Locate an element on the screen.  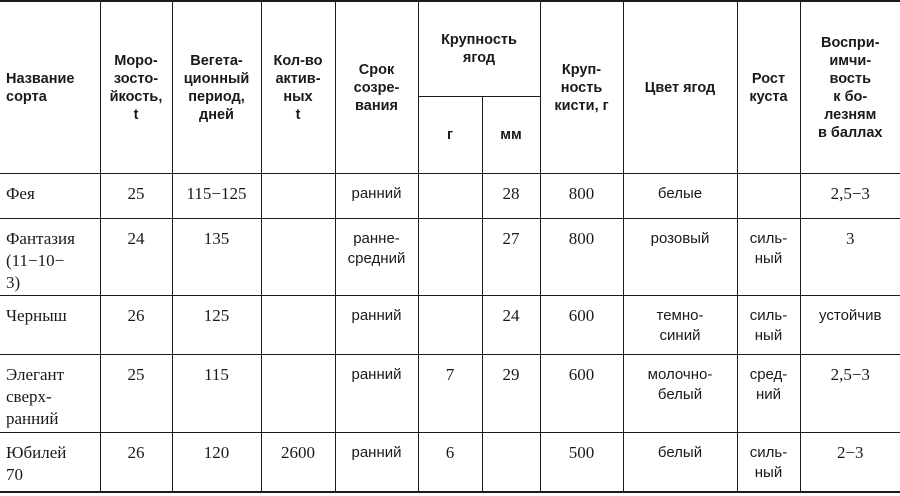
cell-color: белые is located at coordinates (680, 196).